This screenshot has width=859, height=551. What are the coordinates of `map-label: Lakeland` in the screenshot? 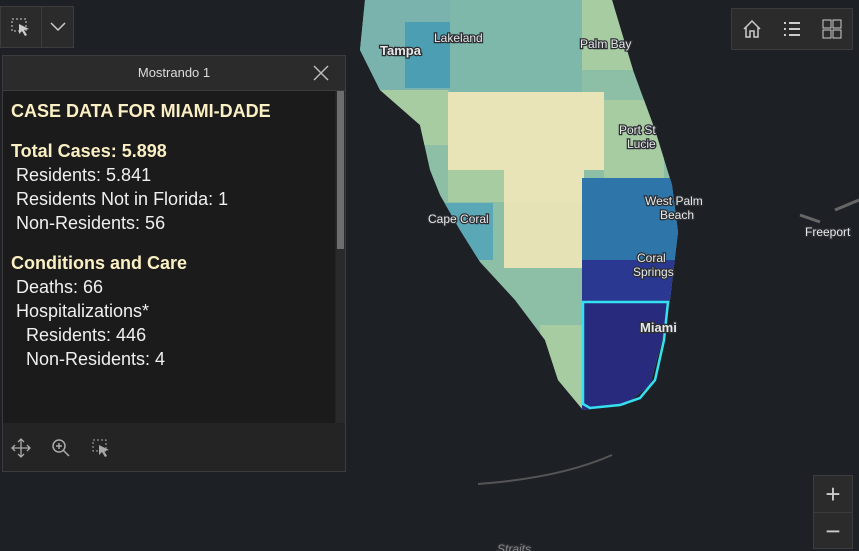 It's located at (458, 38).